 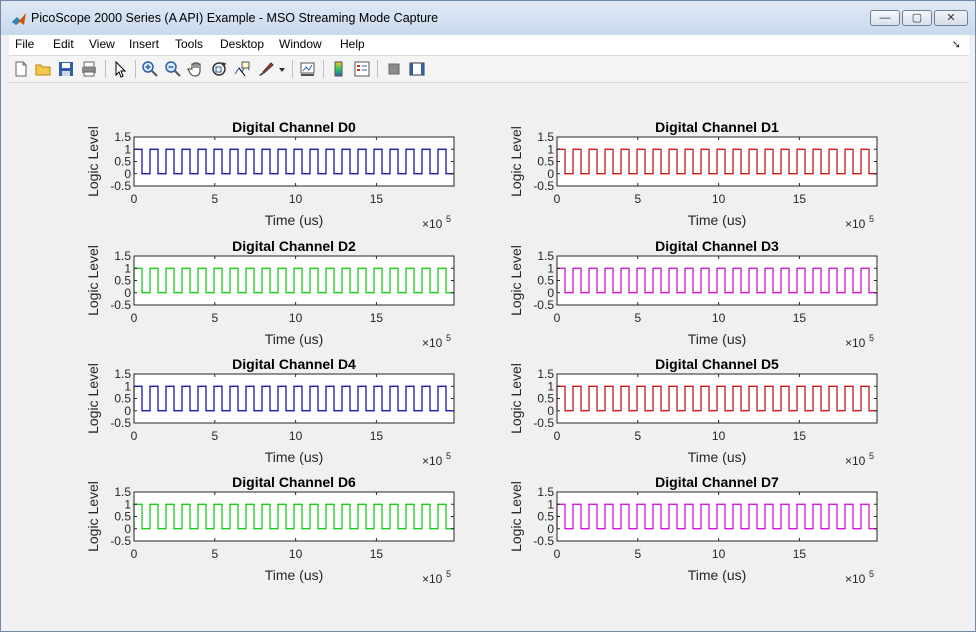 What do you see at coordinates (196, 69) in the screenshot?
I see `pan-hand-icon` at bounding box center [196, 69].